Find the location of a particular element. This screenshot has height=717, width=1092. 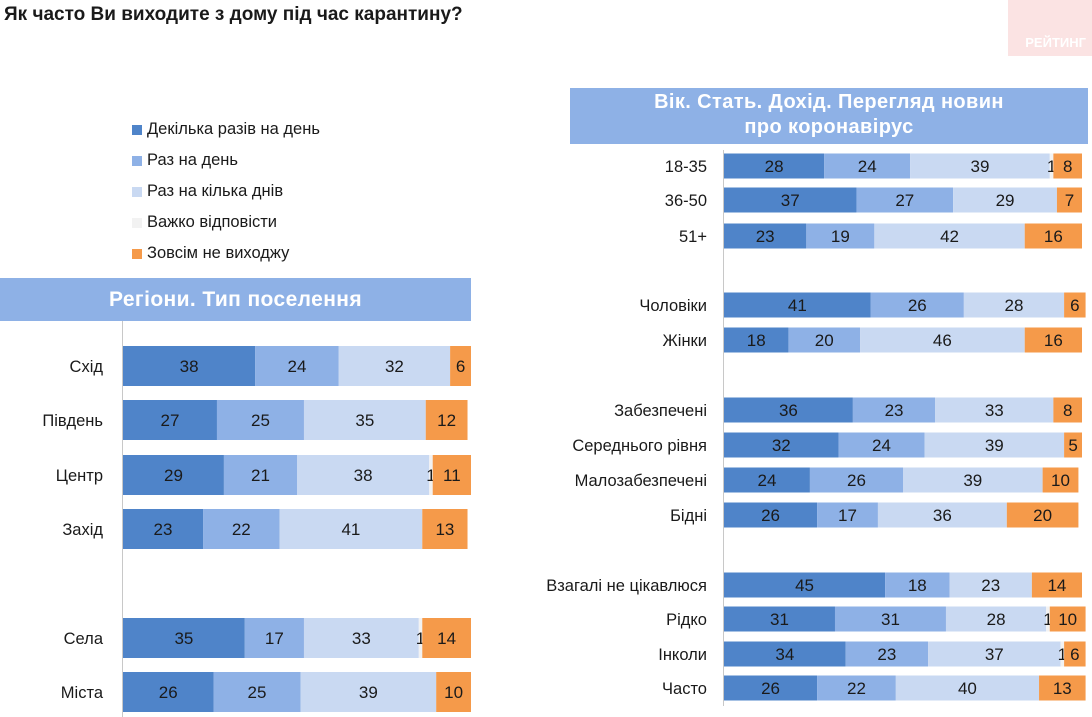

category-label: 51+ is located at coordinates (693, 237).